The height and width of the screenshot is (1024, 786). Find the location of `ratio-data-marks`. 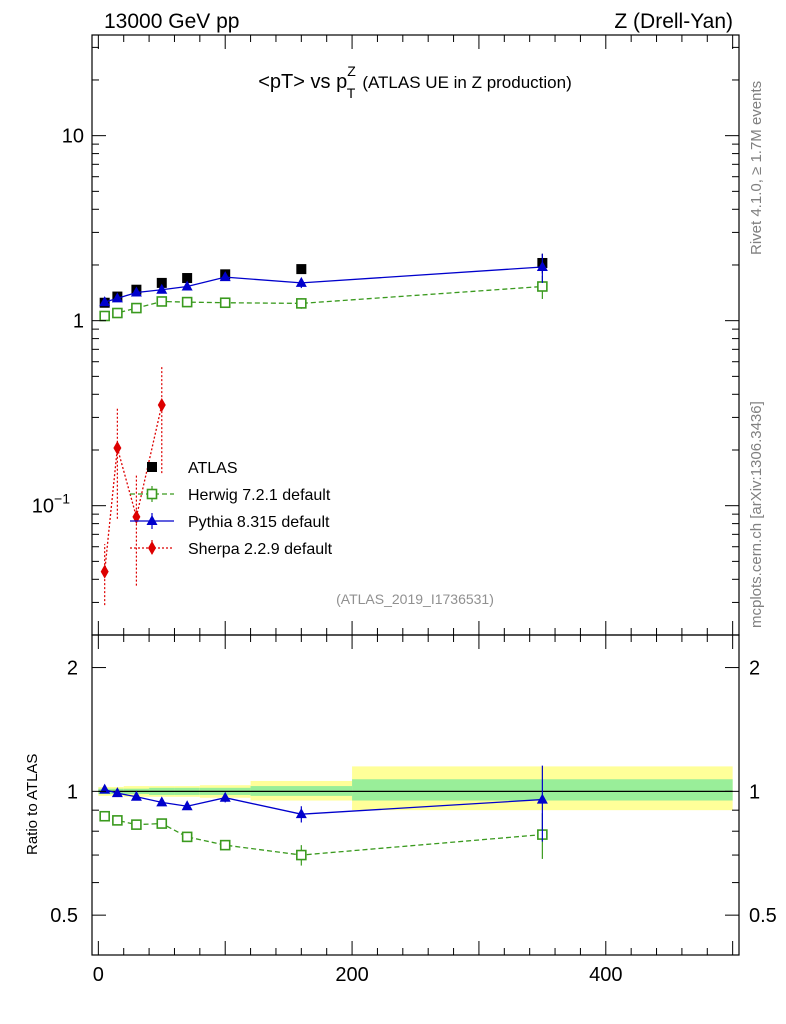

ratio-data-marks is located at coordinates (415, 815).